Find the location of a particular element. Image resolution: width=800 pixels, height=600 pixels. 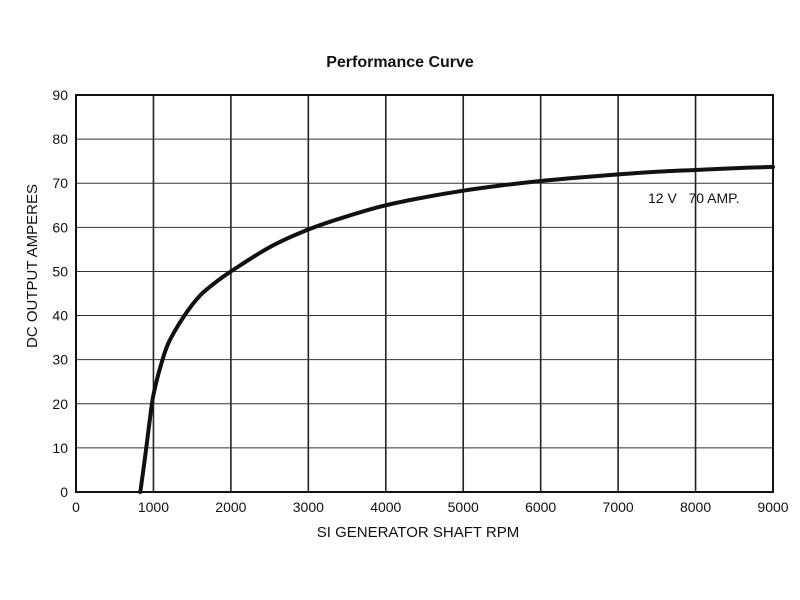

y-tick-label: 40 is located at coordinates (60, 316).